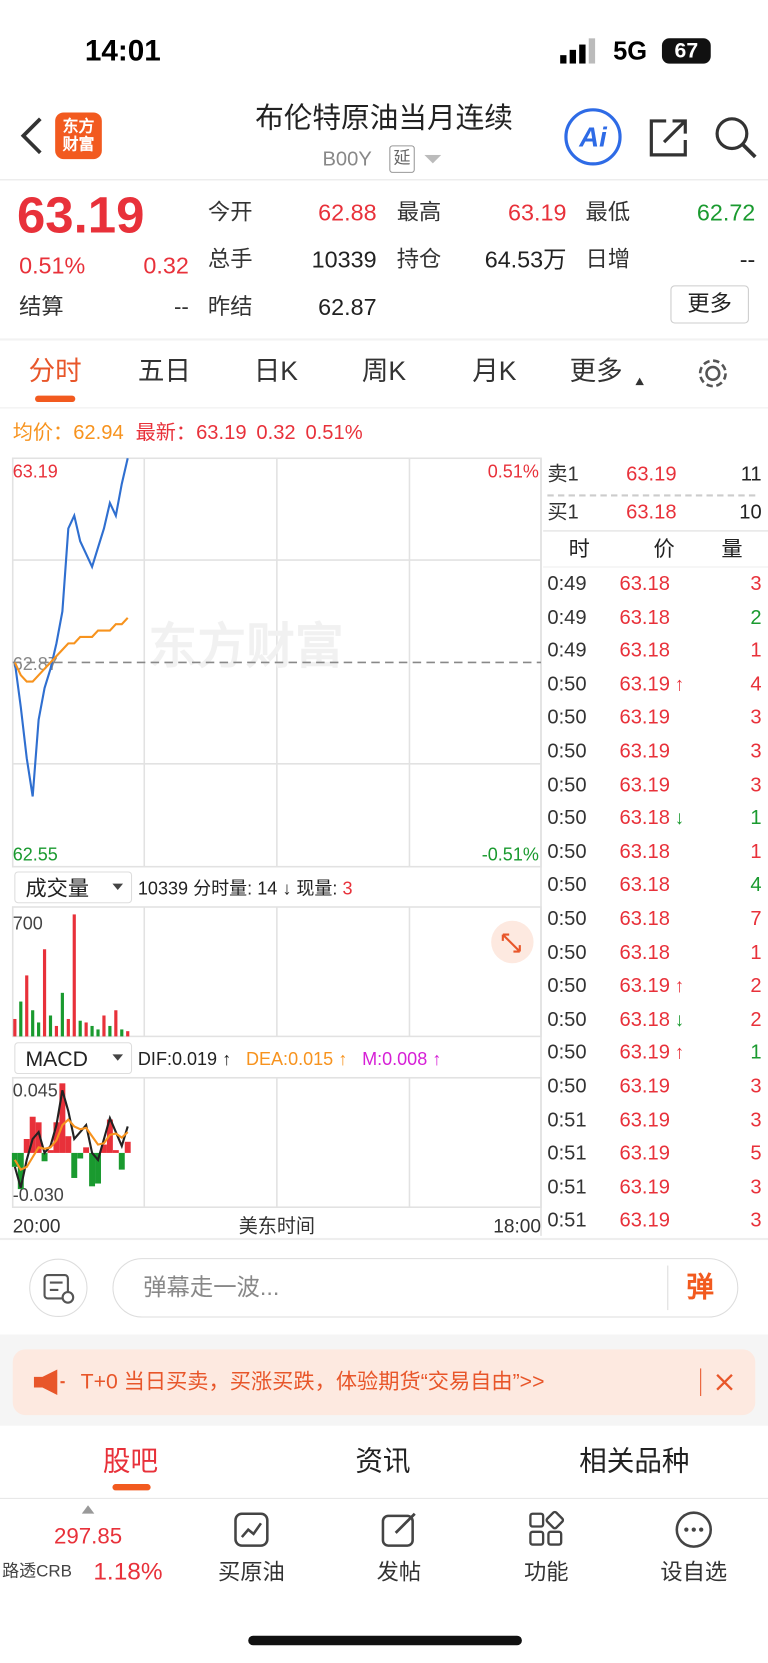  I want to click on close-button, so click(724, 1382).